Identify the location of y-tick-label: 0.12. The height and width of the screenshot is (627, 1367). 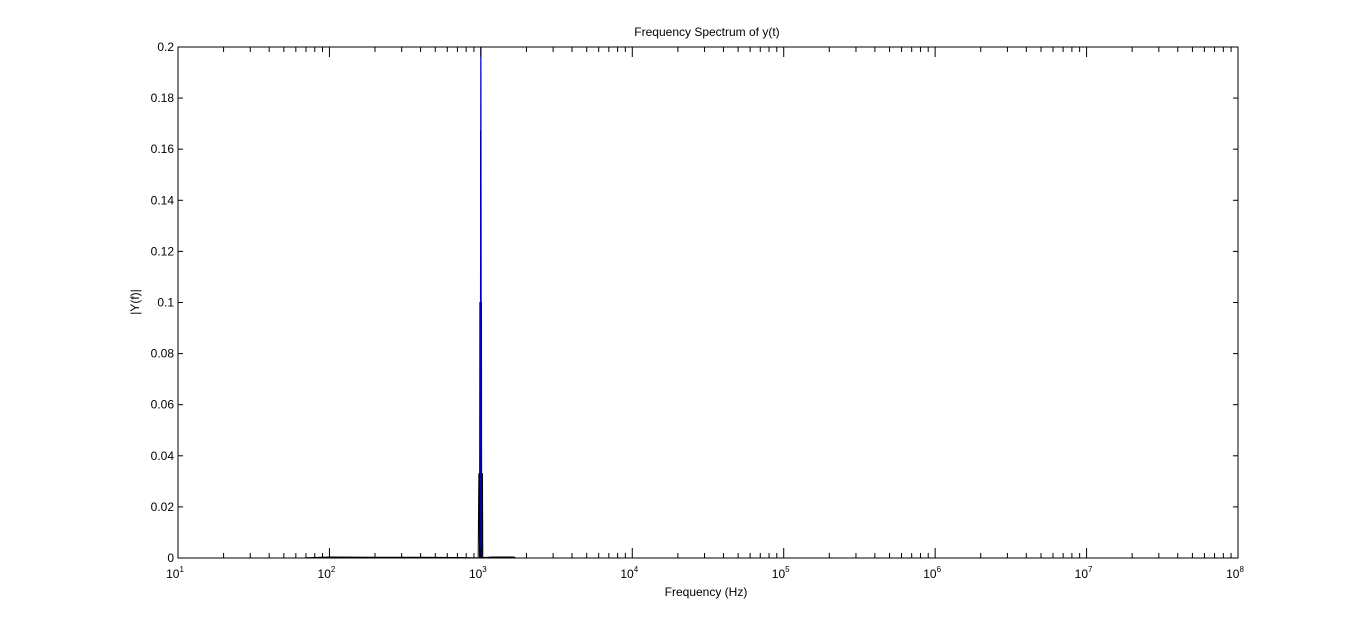
(163, 251).